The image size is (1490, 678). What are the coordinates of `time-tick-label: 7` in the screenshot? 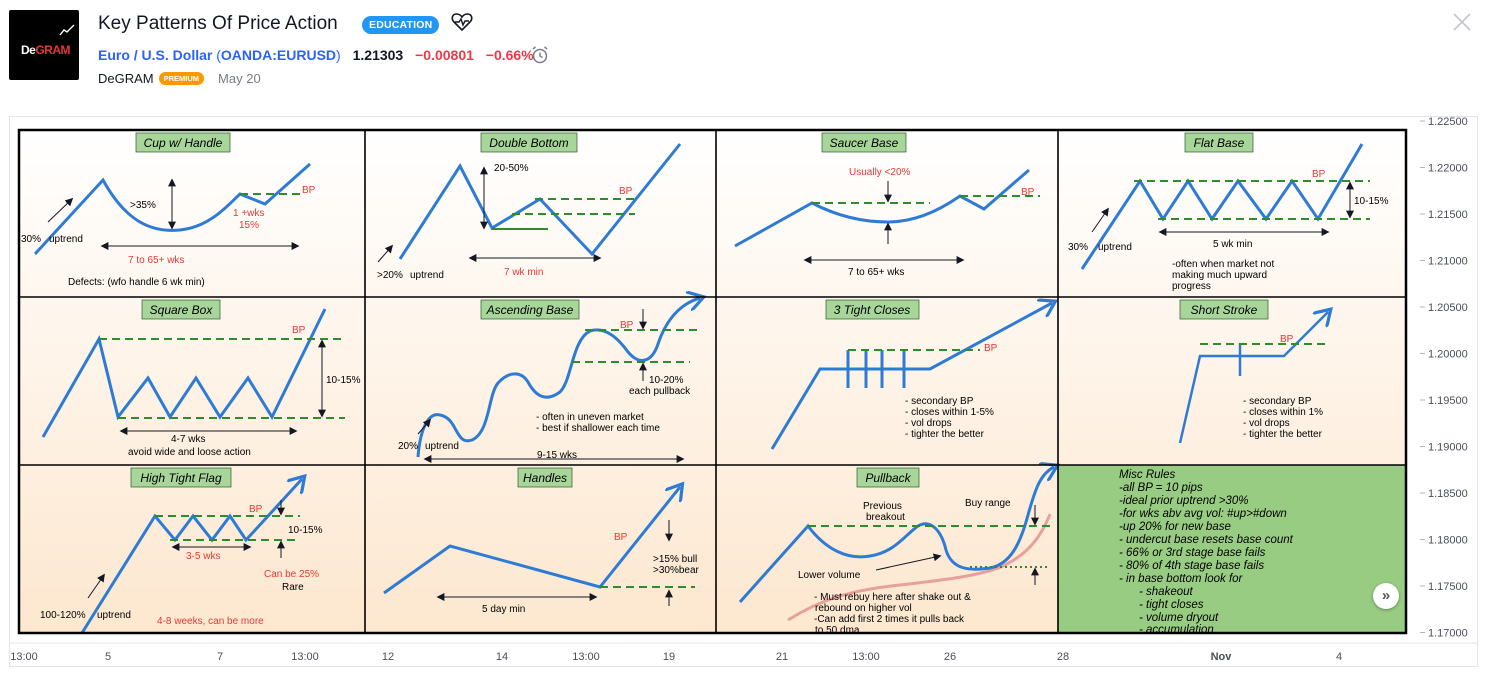 It's located at (220, 657).